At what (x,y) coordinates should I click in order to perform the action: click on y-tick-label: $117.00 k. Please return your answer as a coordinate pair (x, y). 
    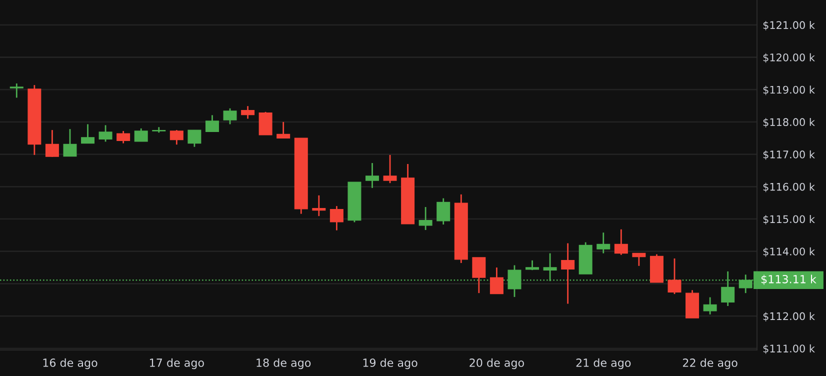
    Looking at the image, I should click on (789, 155).